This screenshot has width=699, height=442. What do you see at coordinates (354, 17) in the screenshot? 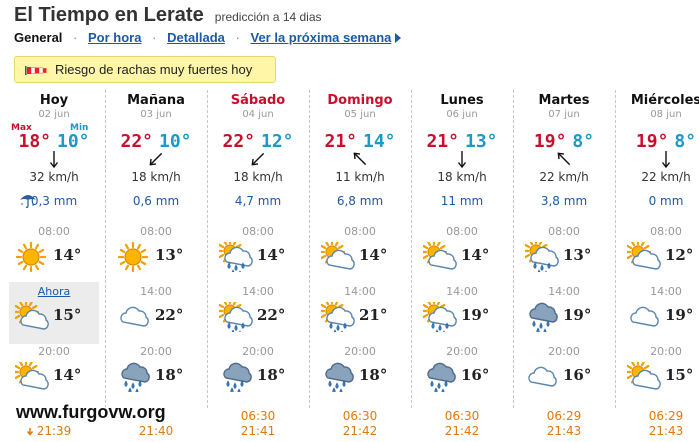
I see `page-header: El Tiempo en Lerate predicción a 14 dias` at bounding box center [354, 17].